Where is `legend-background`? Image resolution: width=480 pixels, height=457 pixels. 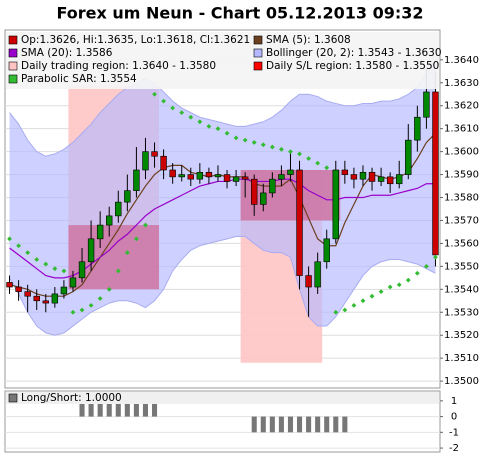
legend-background is located at coordinates (222, 60).